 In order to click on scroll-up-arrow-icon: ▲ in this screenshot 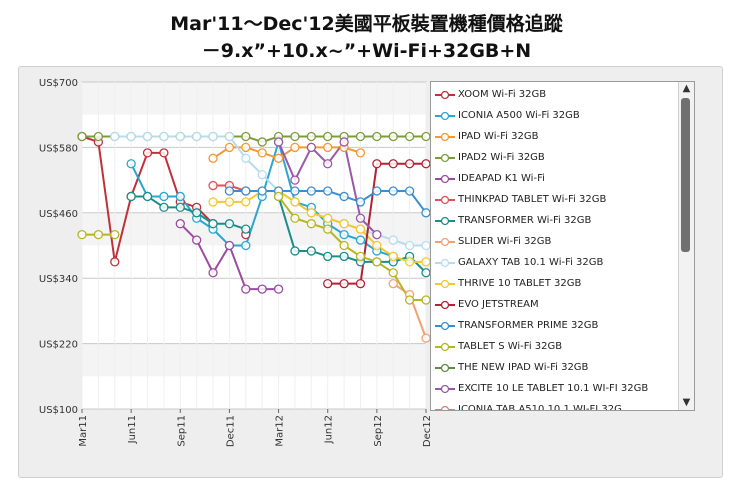, I will do `click(686, 88)`.